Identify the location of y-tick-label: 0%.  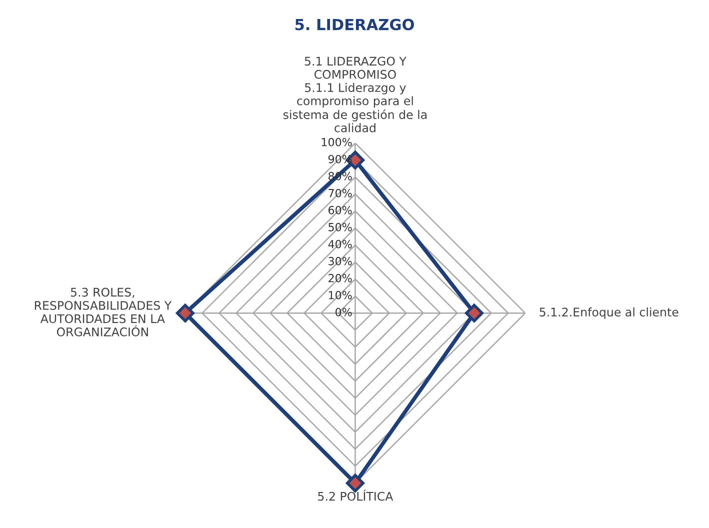
(344, 312).